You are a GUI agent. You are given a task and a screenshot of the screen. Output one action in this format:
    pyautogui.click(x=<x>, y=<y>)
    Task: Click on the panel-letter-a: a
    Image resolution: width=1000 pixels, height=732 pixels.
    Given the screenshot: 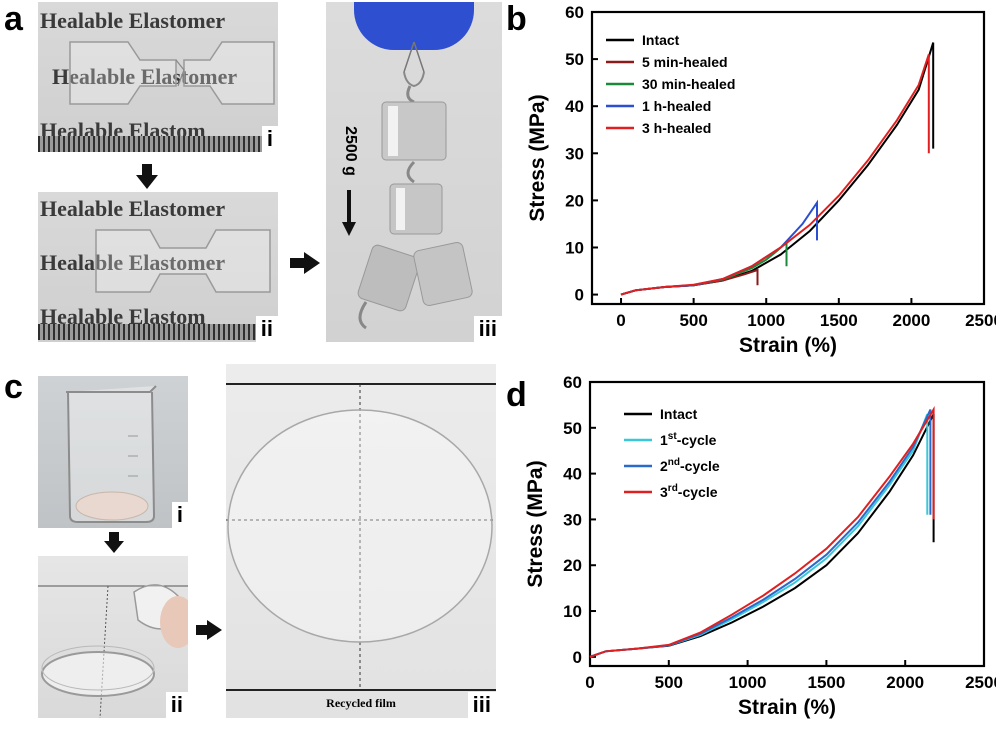 What is the action you would take?
    pyautogui.click(x=13, y=19)
    